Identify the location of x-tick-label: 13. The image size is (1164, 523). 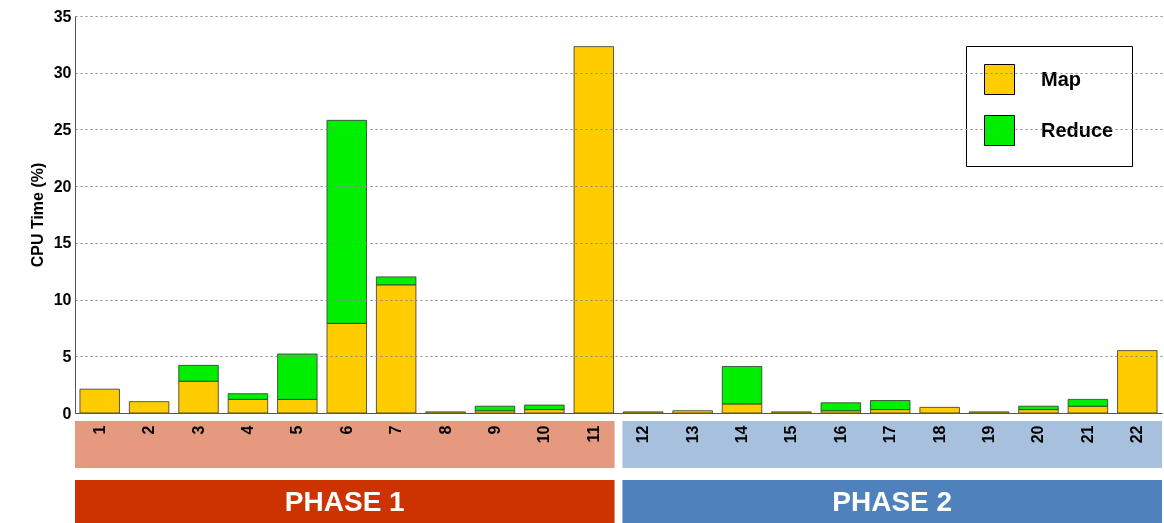
(692, 434).